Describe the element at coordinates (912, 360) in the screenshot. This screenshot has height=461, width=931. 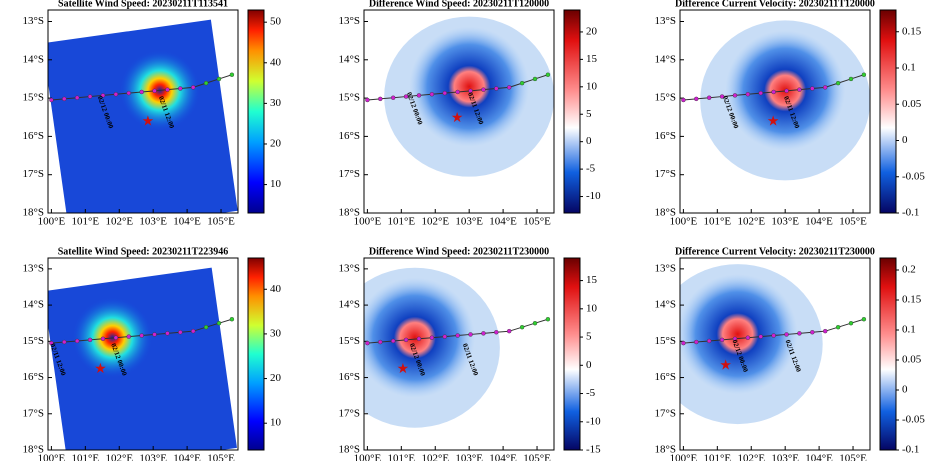
I see `colorbar-tick-label: 0.05` at that location.